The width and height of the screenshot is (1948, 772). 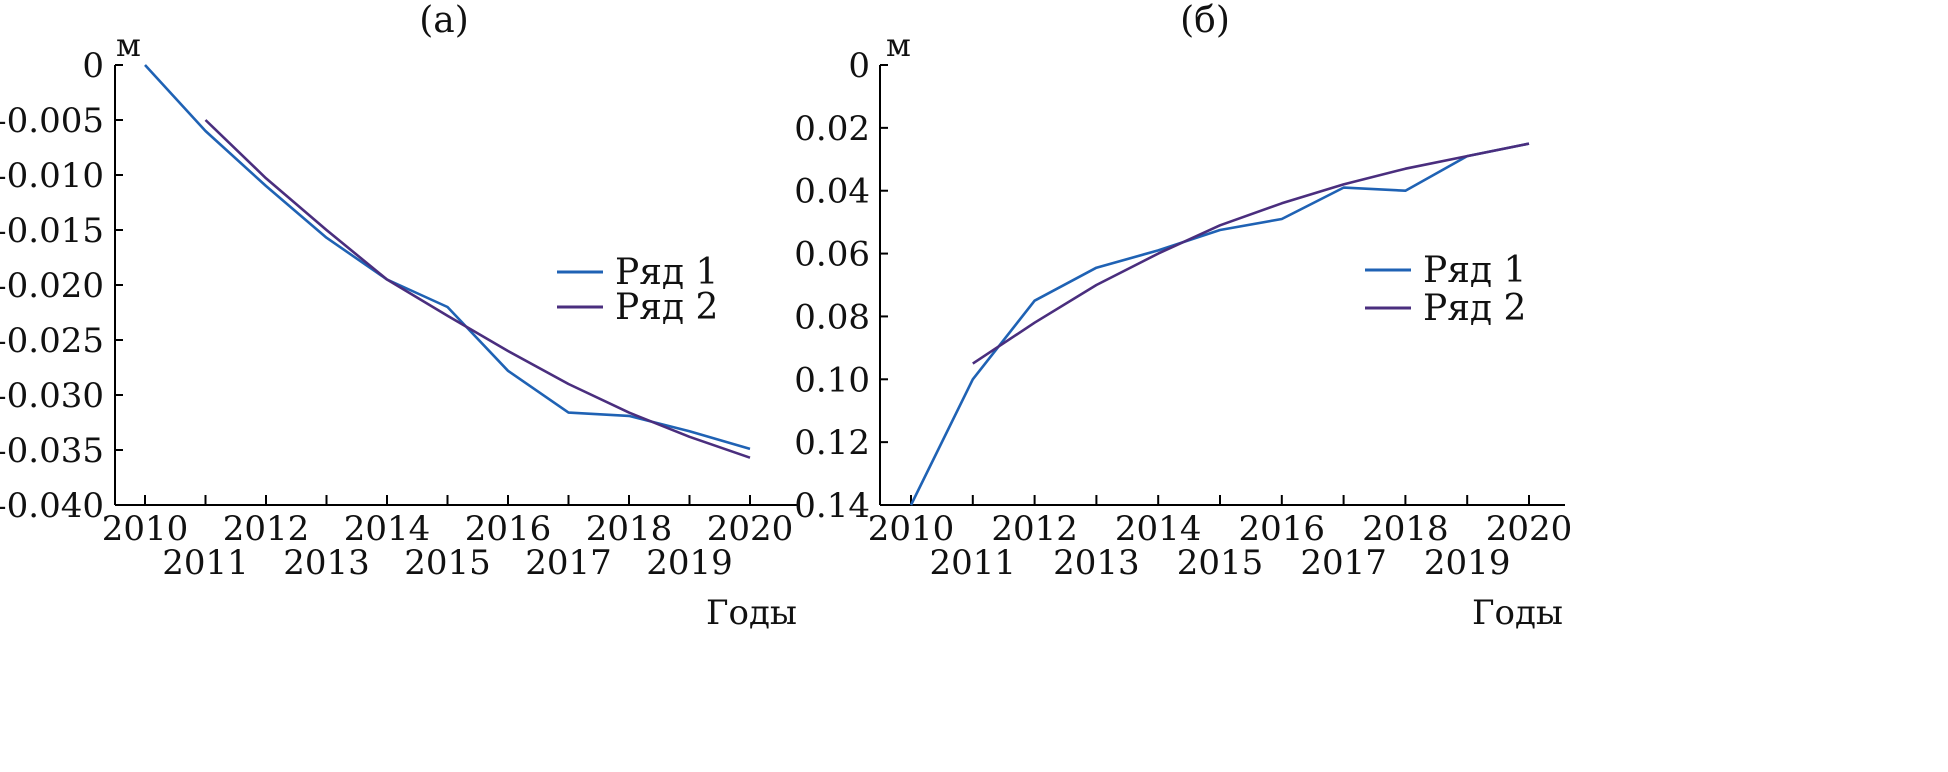 I want to click on y-tick-label: –0.005, so click(x=52, y=121).